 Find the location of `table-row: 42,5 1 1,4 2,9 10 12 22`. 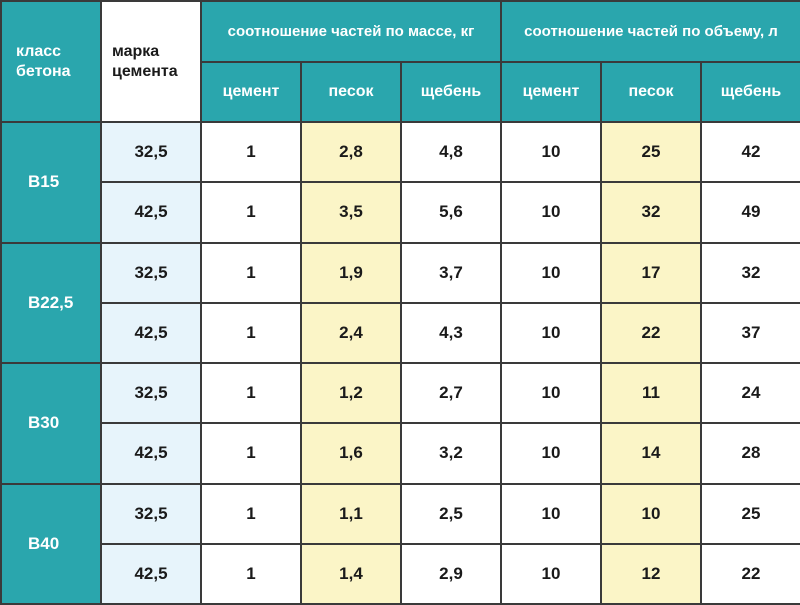

table-row: 42,5 1 1,4 2,9 10 12 22 is located at coordinates (400, 573).